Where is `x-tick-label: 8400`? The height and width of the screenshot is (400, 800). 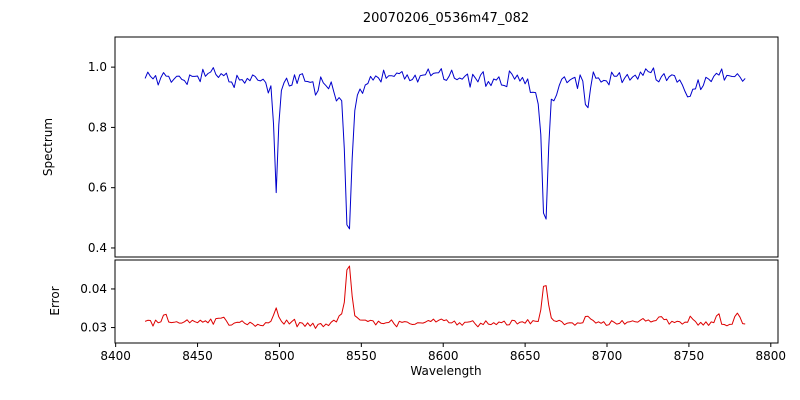 x-tick-label: 8400 is located at coordinates (115, 356).